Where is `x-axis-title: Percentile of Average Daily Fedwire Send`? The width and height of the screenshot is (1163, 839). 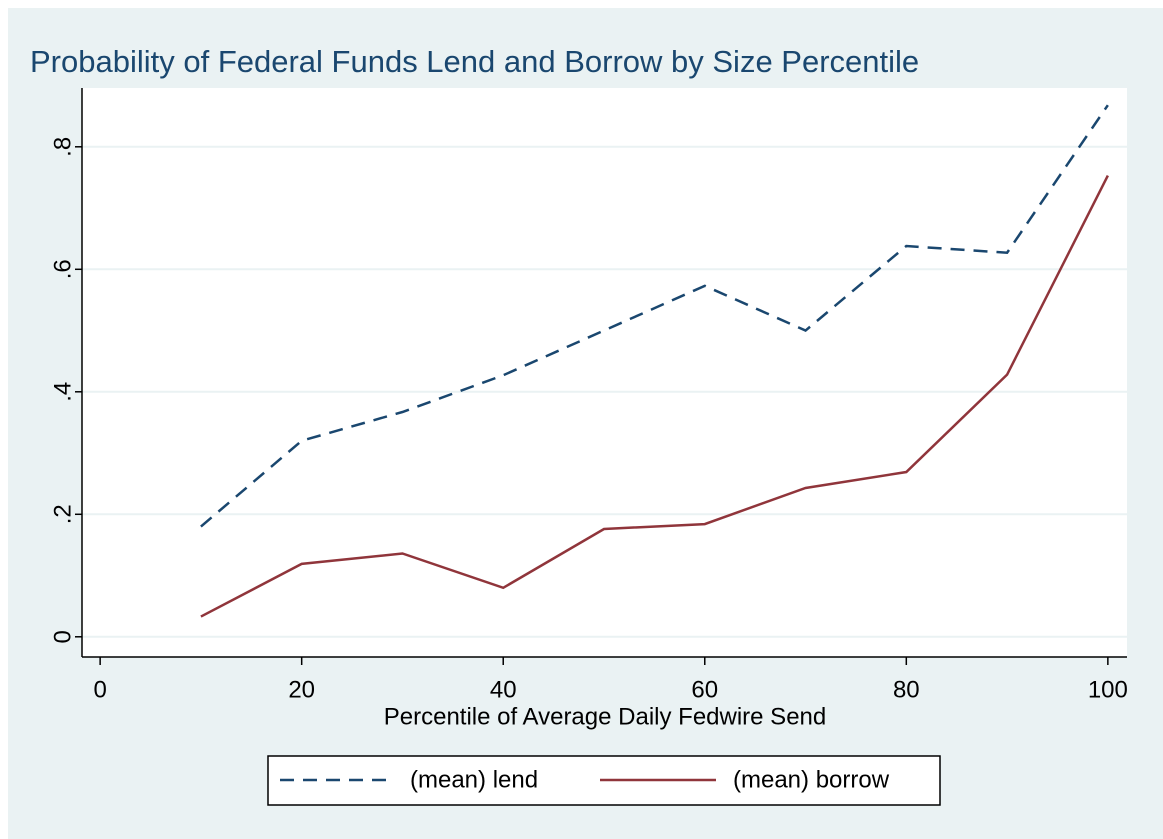
x-axis-title: Percentile of Average Daily Fedwire Send is located at coordinates (605, 716).